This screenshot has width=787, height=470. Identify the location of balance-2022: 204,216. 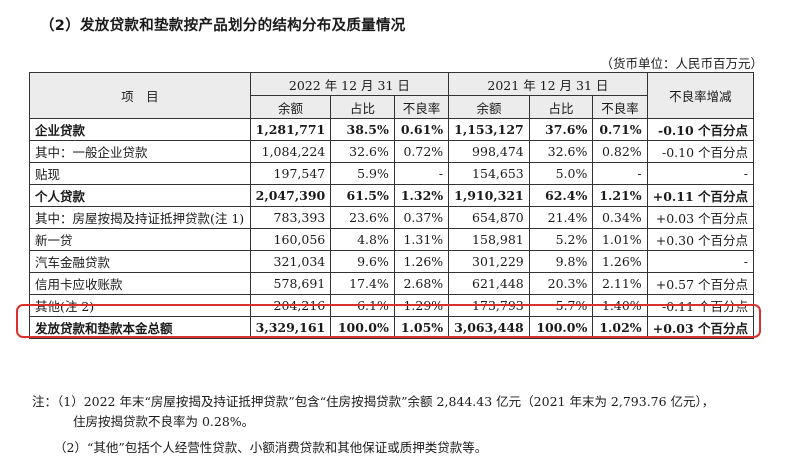
(290, 305).